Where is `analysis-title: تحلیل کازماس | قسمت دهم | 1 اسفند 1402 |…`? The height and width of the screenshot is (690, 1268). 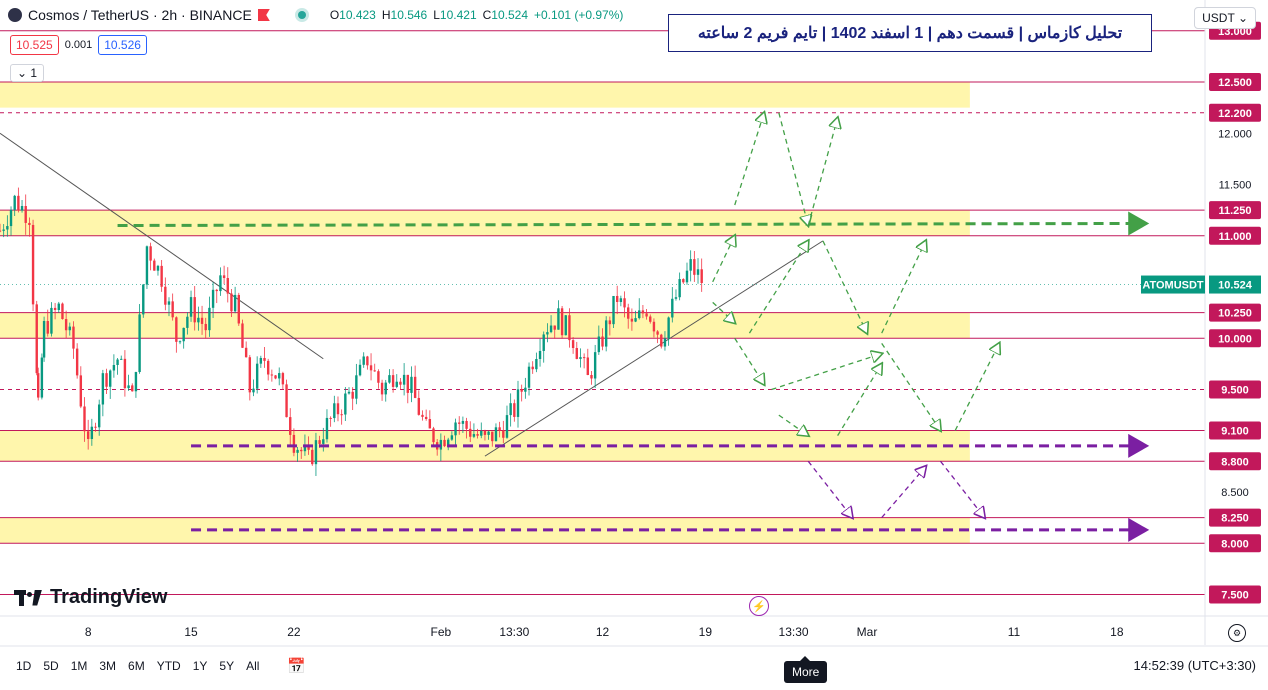 analysis-title: تحلیل کازماس | قسمت دهم | 1 اسفند 1402 |… is located at coordinates (910, 33).